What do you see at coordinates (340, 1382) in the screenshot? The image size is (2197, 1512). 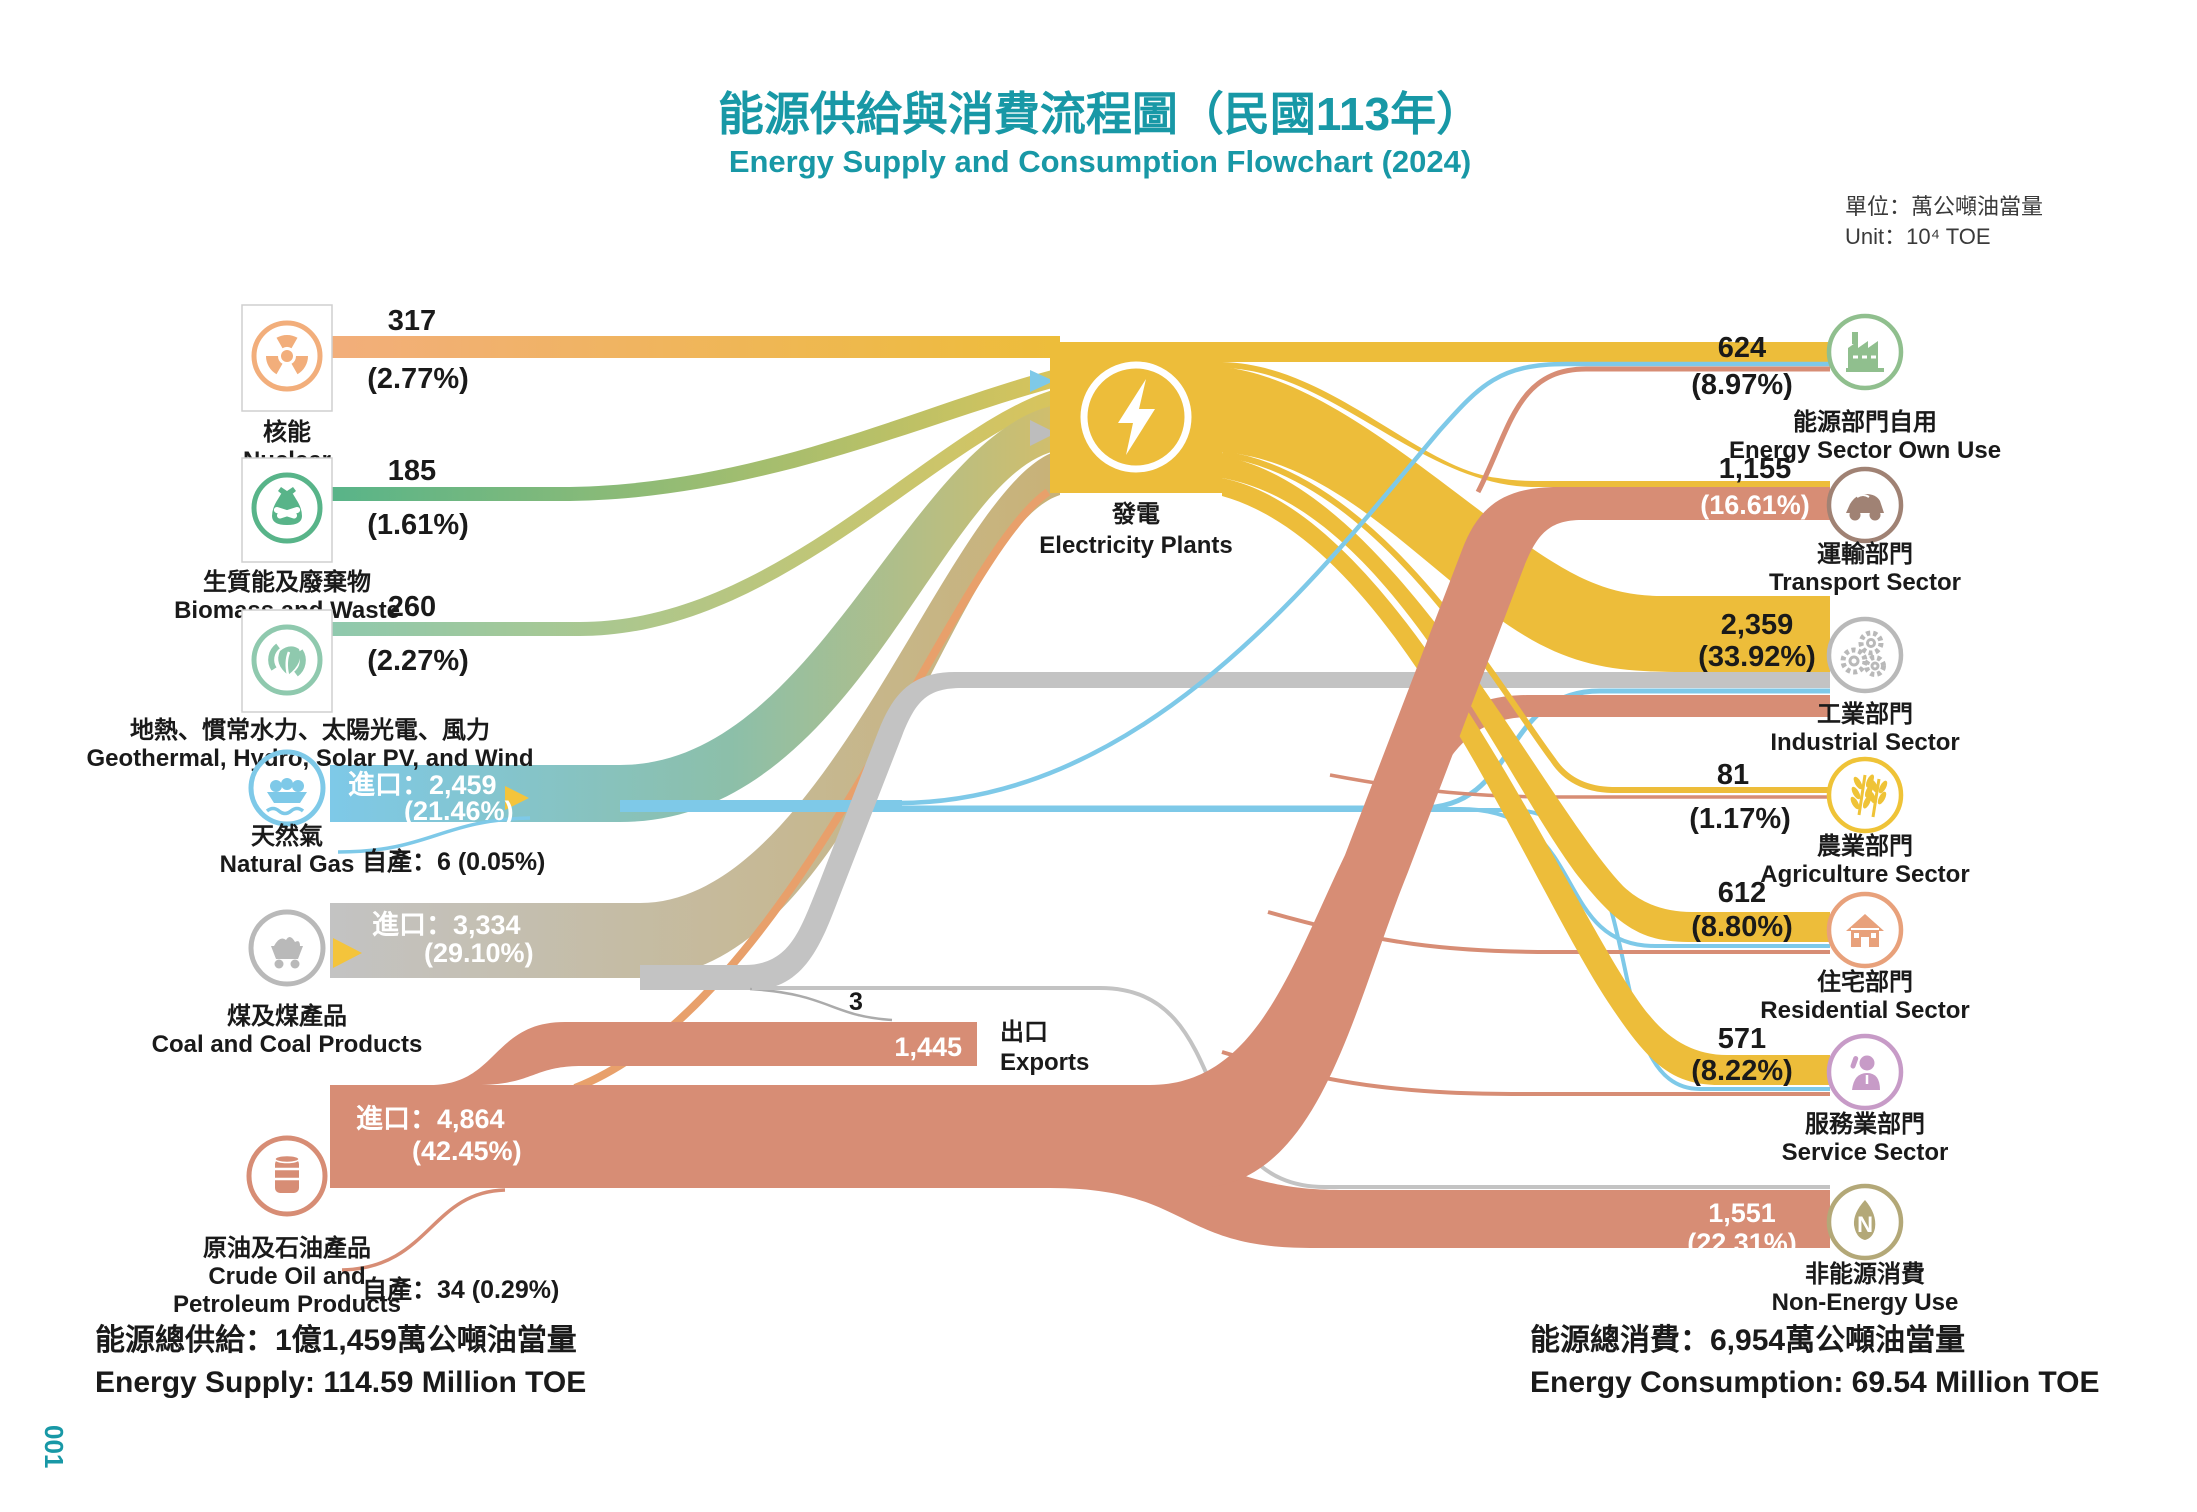 I see `total-supply-en: Energy Supply: 114.59 Million TOE` at bounding box center [340, 1382].